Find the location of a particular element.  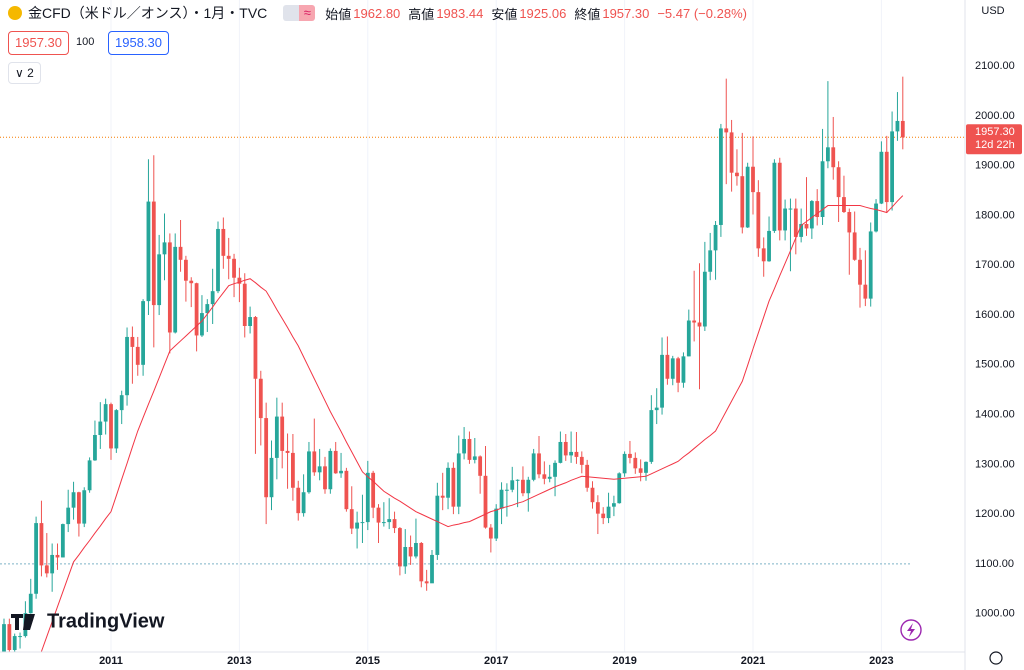

symbol-title: 金CFD（米ドル／オンス）・1月・TVC is located at coordinates (148, 13).